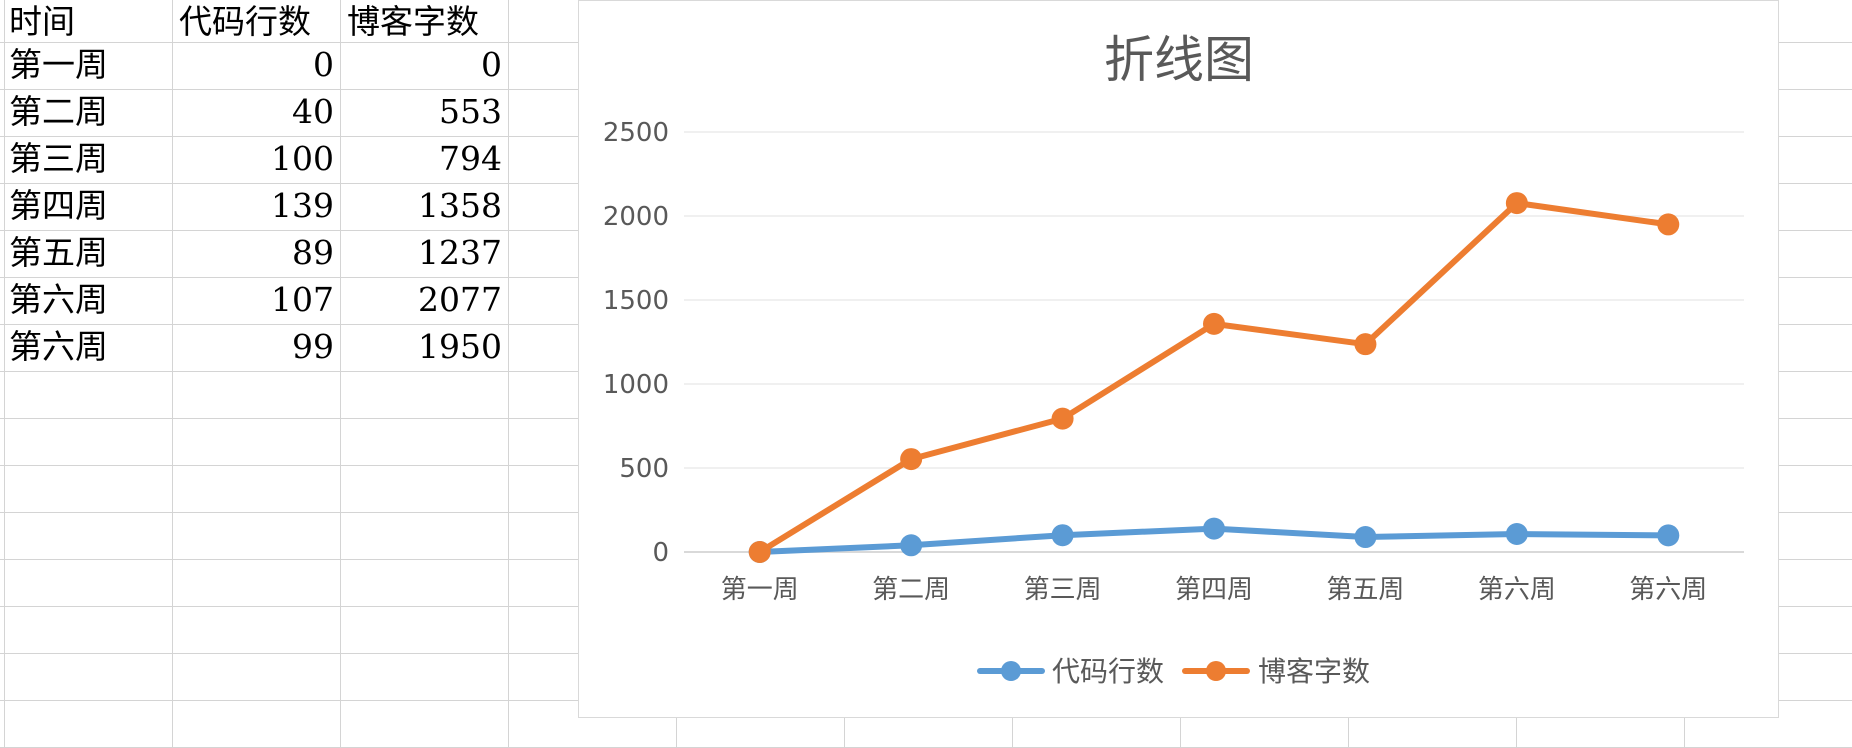 This screenshot has height=748, width=1852. What do you see at coordinates (58, 252) in the screenshot?
I see `cell-time: 第五周` at bounding box center [58, 252].